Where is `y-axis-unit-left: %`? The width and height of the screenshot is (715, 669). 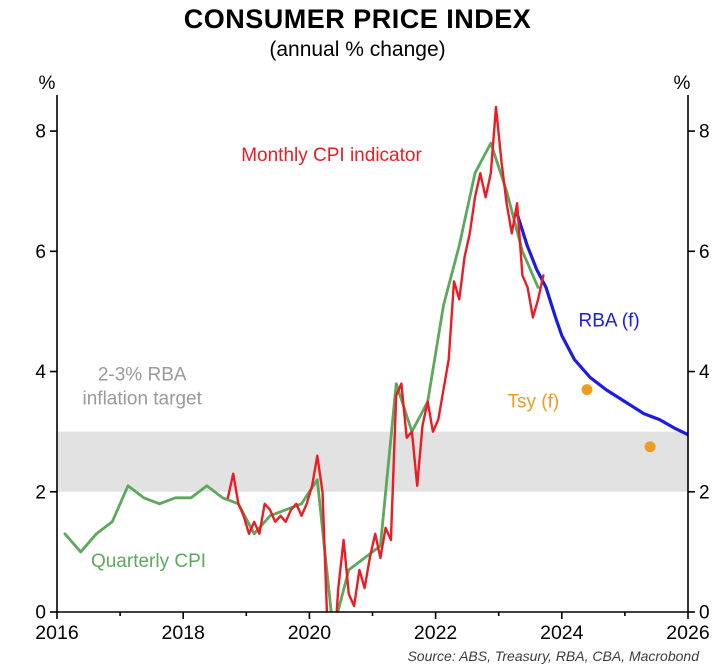
y-axis-unit-left: % is located at coordinates (47, 83).